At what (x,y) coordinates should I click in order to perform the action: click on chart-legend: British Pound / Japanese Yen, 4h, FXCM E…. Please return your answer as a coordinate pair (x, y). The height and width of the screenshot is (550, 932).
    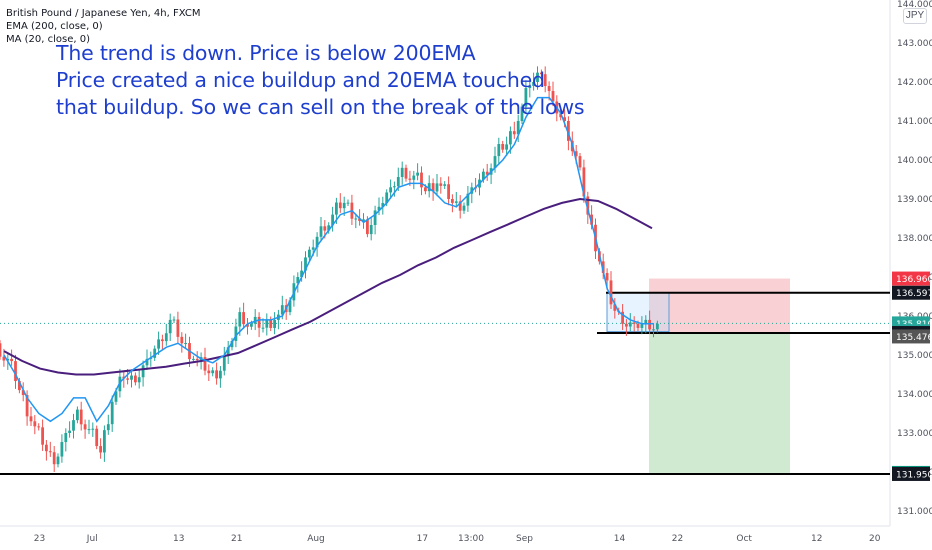
    Looking at the image, I should click on (103, 26).